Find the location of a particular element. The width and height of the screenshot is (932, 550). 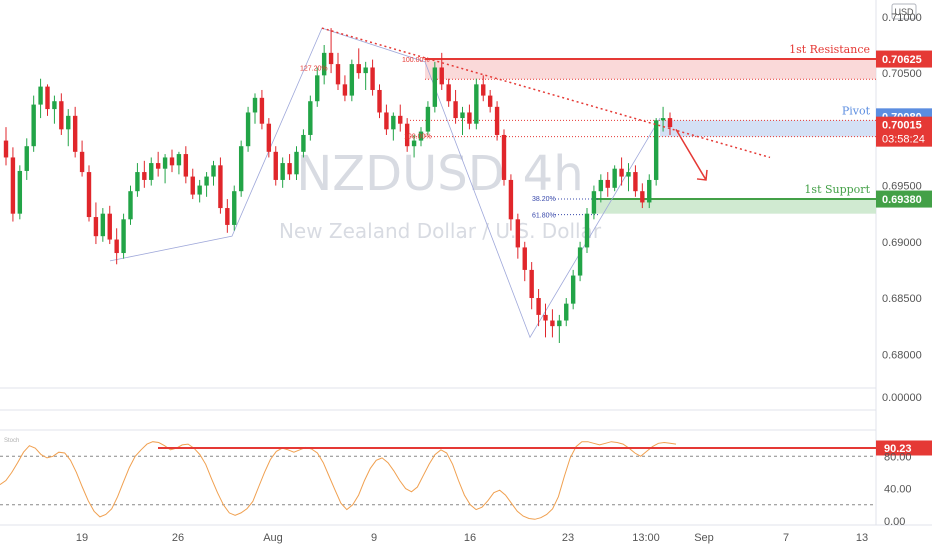

currency-badge is located at coordinates (904, 11).